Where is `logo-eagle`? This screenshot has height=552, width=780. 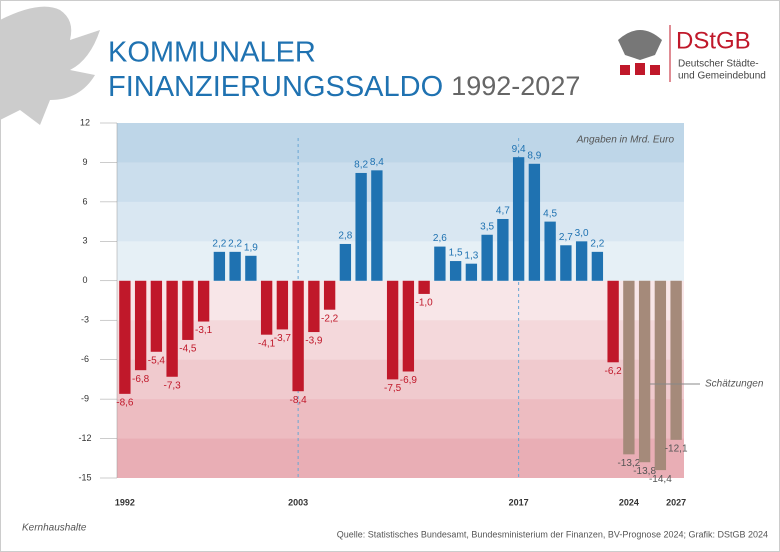
logo-eagle is located at coordinates (640, 45).